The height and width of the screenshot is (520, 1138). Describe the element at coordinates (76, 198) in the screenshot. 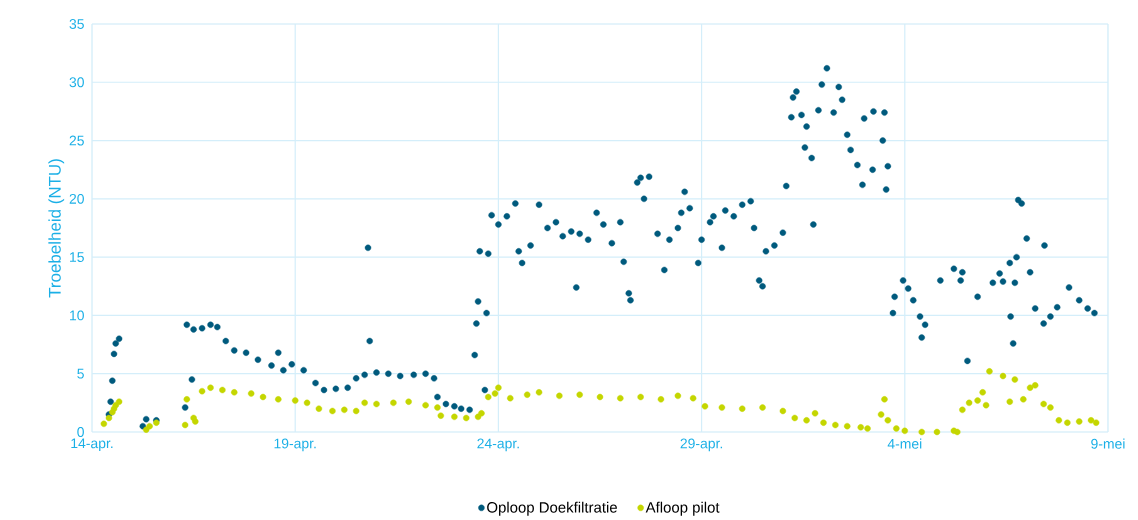

I see `y-tick-label: 20` at that location.